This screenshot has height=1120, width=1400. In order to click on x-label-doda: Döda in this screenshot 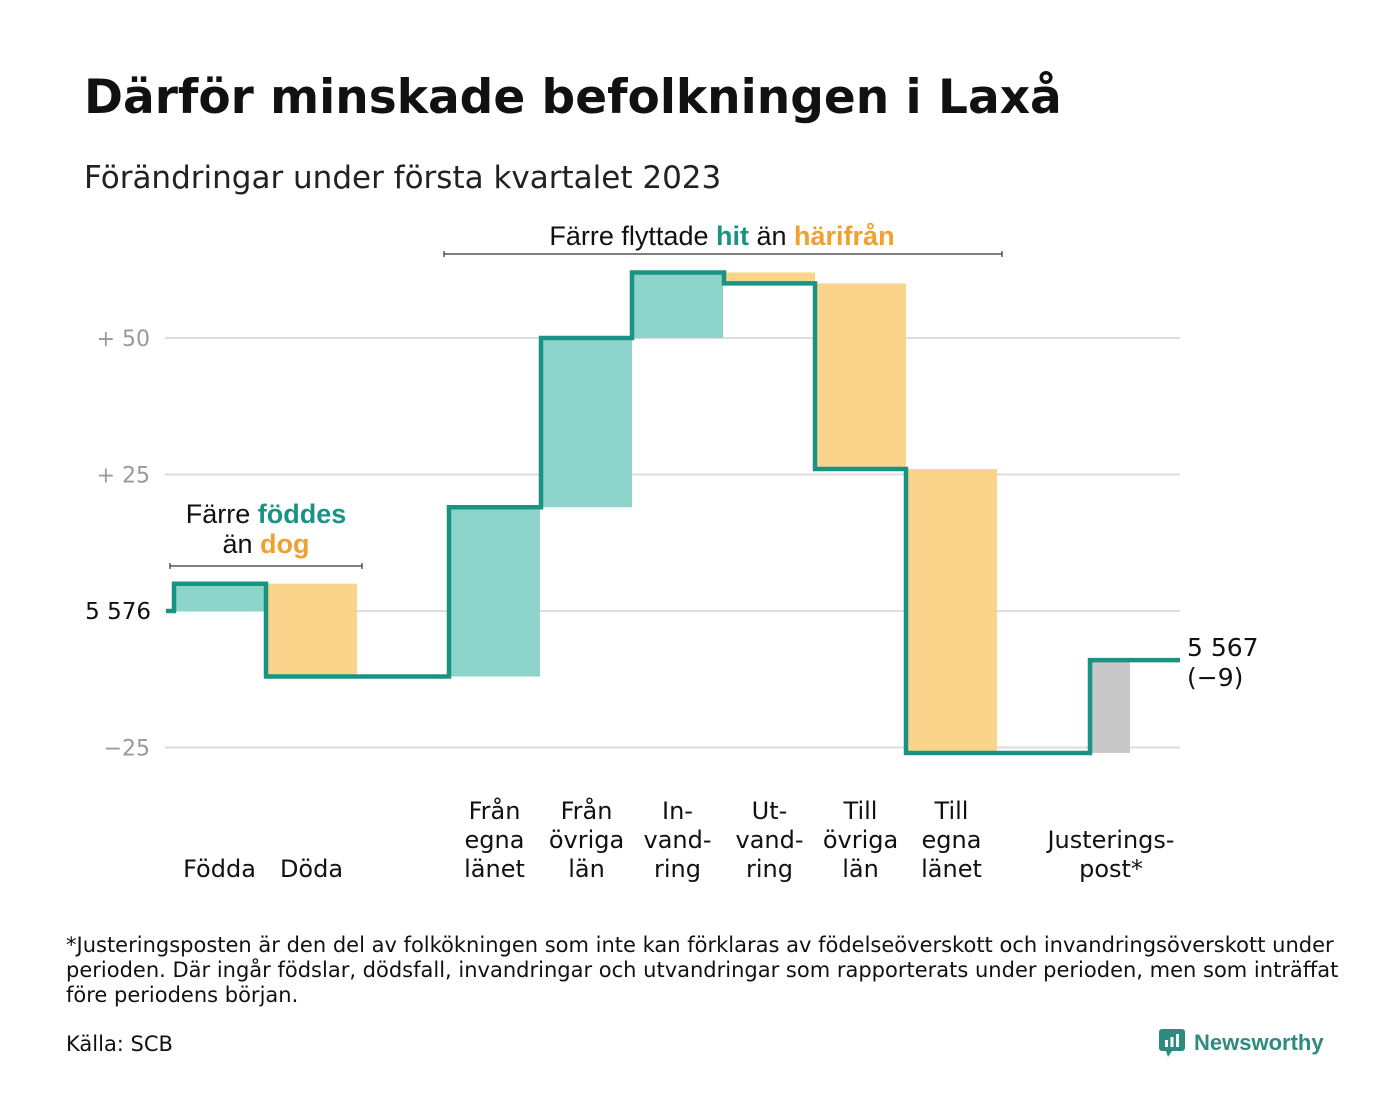, I will do `click(311, 869)`.